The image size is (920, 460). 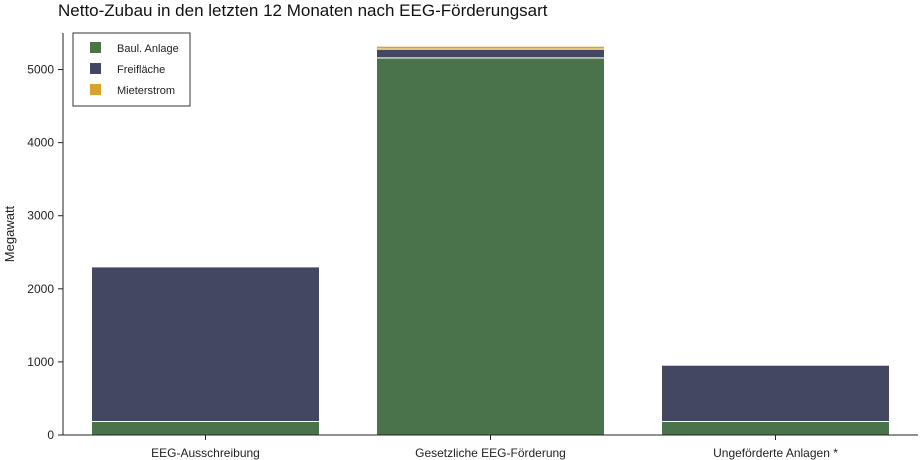 I want to click on y-tick-label-5: 5000, so click(x=40, y=70).